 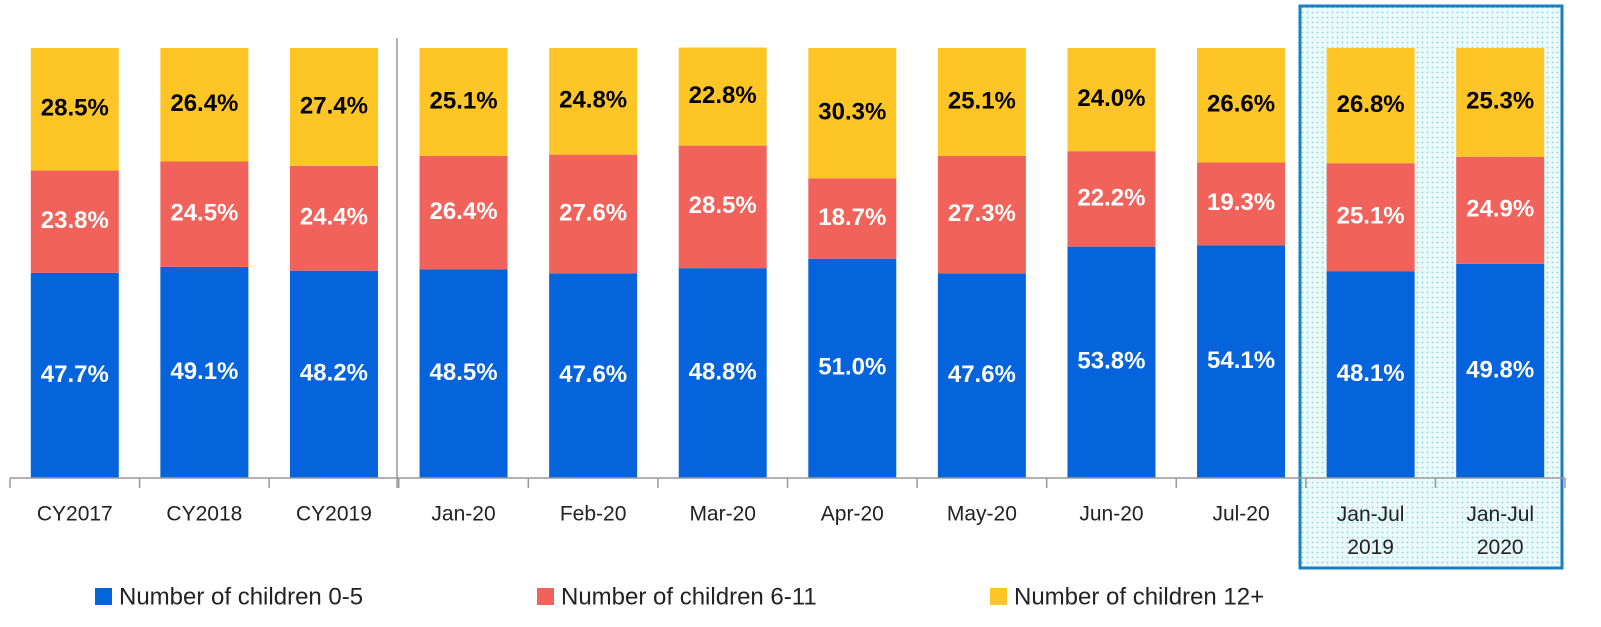 I want to click on data-label: 49.8%, so click(x=1500, y=369).